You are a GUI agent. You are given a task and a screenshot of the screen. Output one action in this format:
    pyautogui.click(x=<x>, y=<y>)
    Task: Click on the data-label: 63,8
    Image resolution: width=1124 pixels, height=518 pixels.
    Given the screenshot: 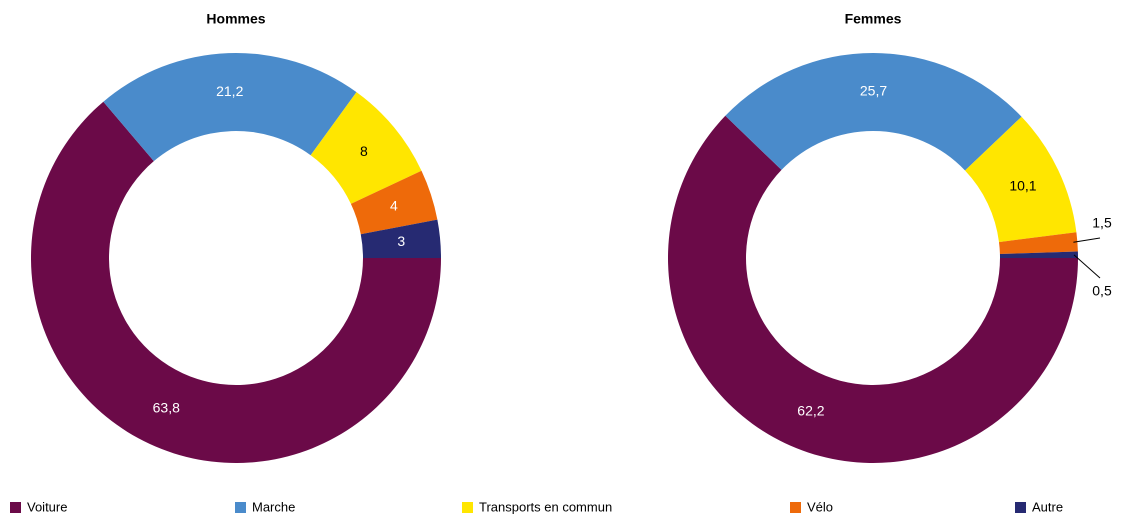 What is the action you would take?
    pyautogui.click(x=166, y=407)
    